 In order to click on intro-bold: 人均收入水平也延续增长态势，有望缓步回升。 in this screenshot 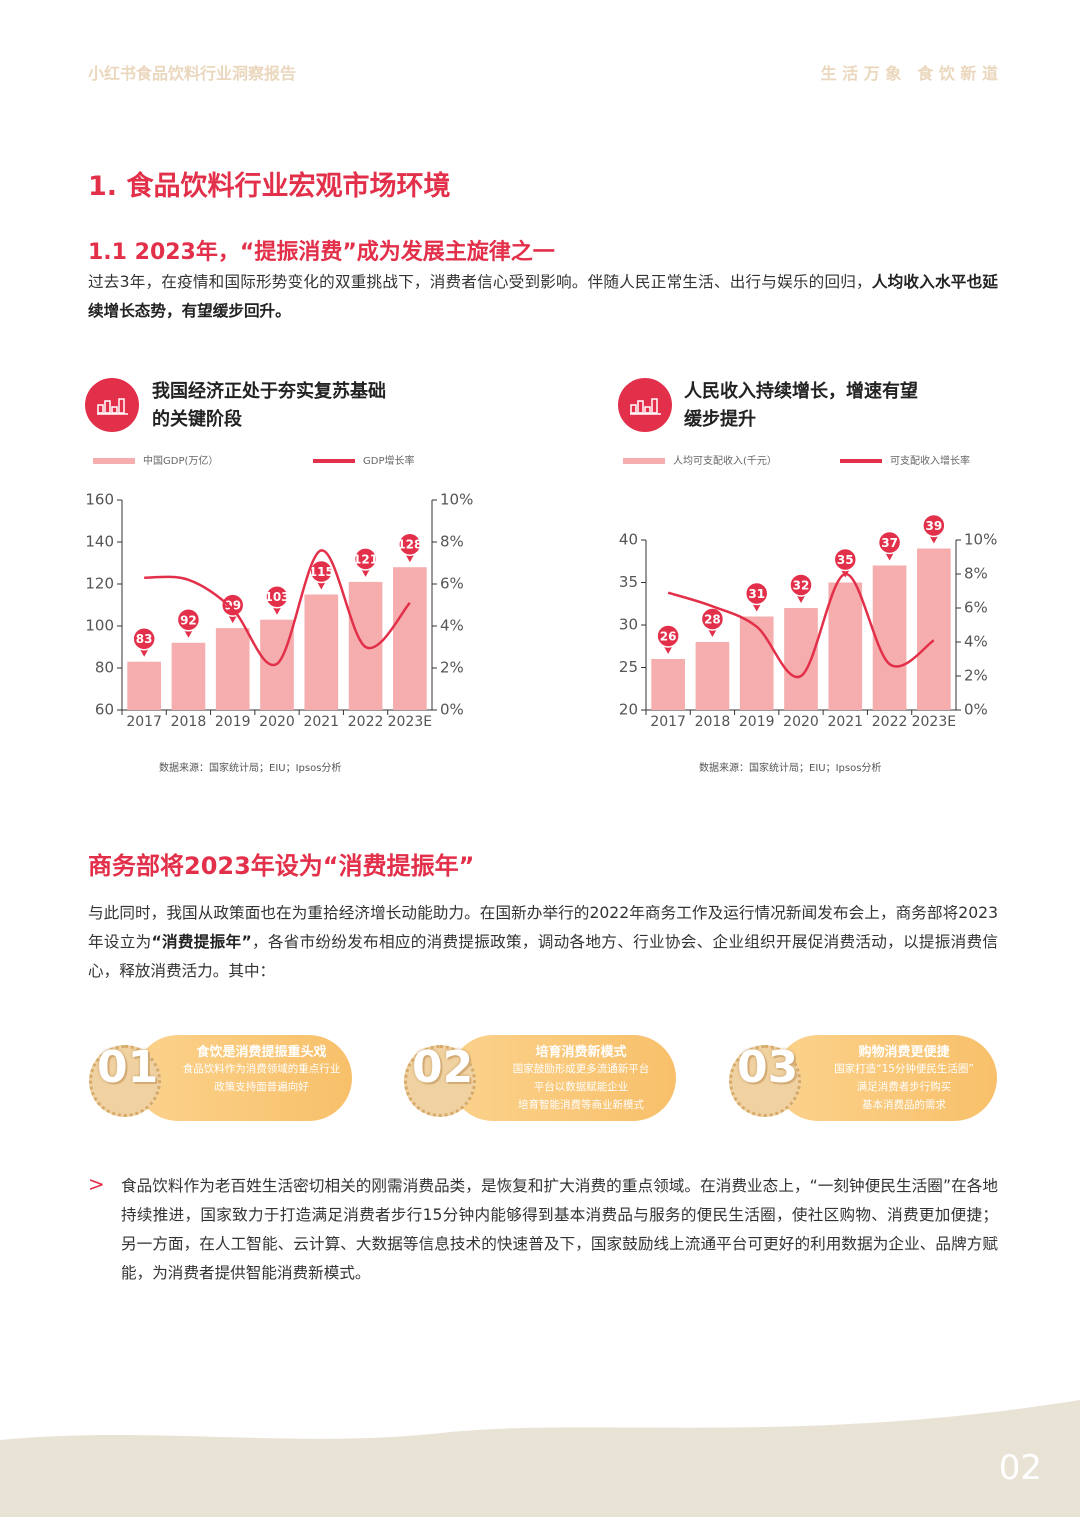, I will do `click(543, 296)`.